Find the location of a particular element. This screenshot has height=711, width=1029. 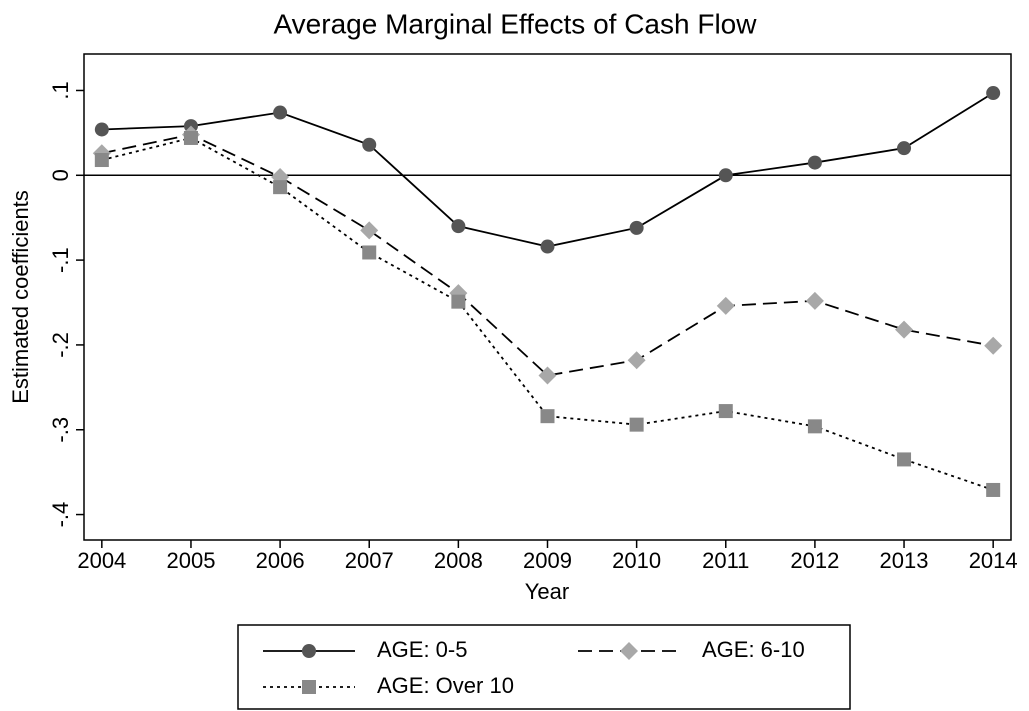

x-tick-label: 2004 is located at coordinates (101, 560).